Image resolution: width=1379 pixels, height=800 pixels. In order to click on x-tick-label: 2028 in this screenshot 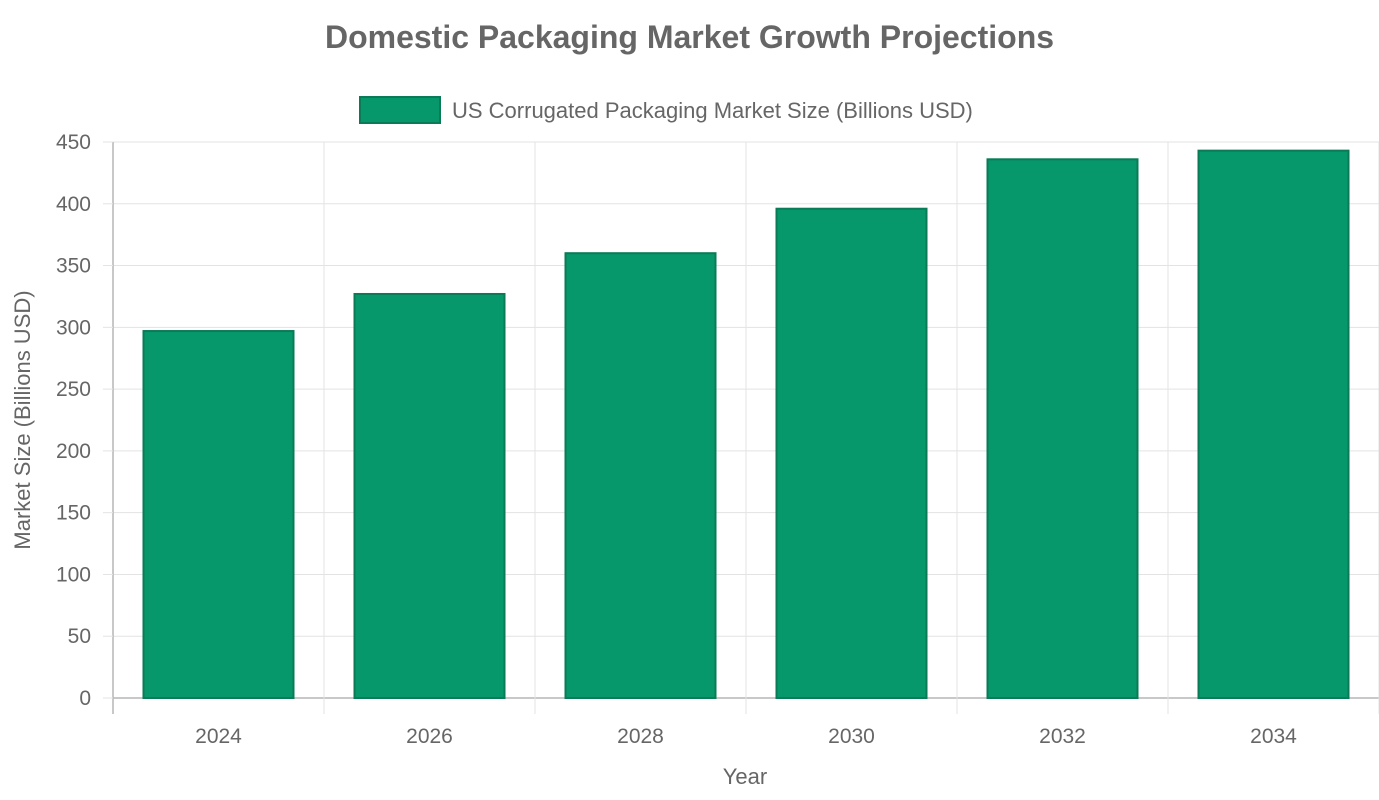, I will do `click(640, 736)`.